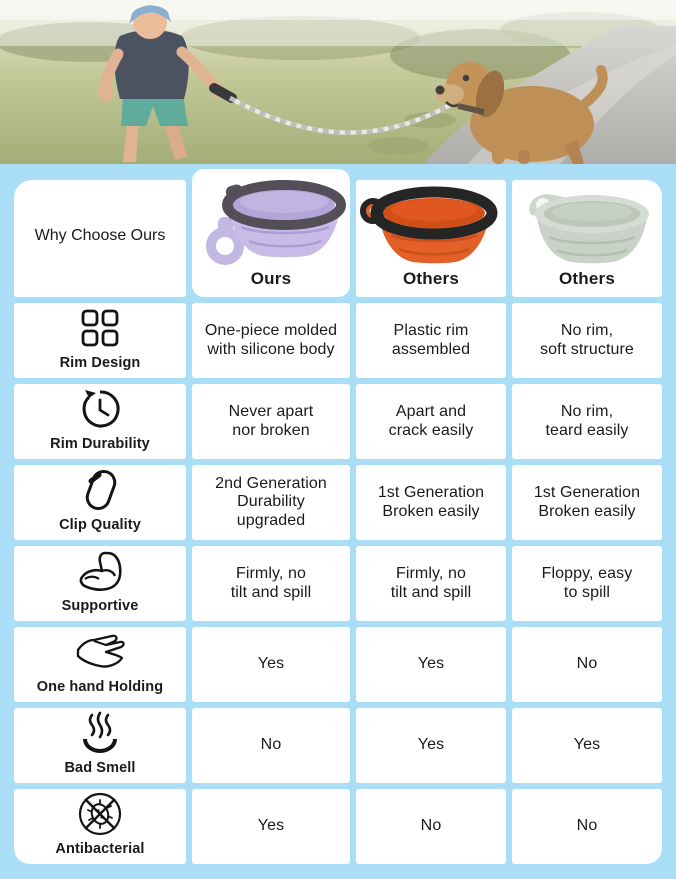 This screenshot has width=676, height=879. Describe the element at coordinates (587, 340) in the screenshot. I see `value-cell: No rim, soft structure` at that location.